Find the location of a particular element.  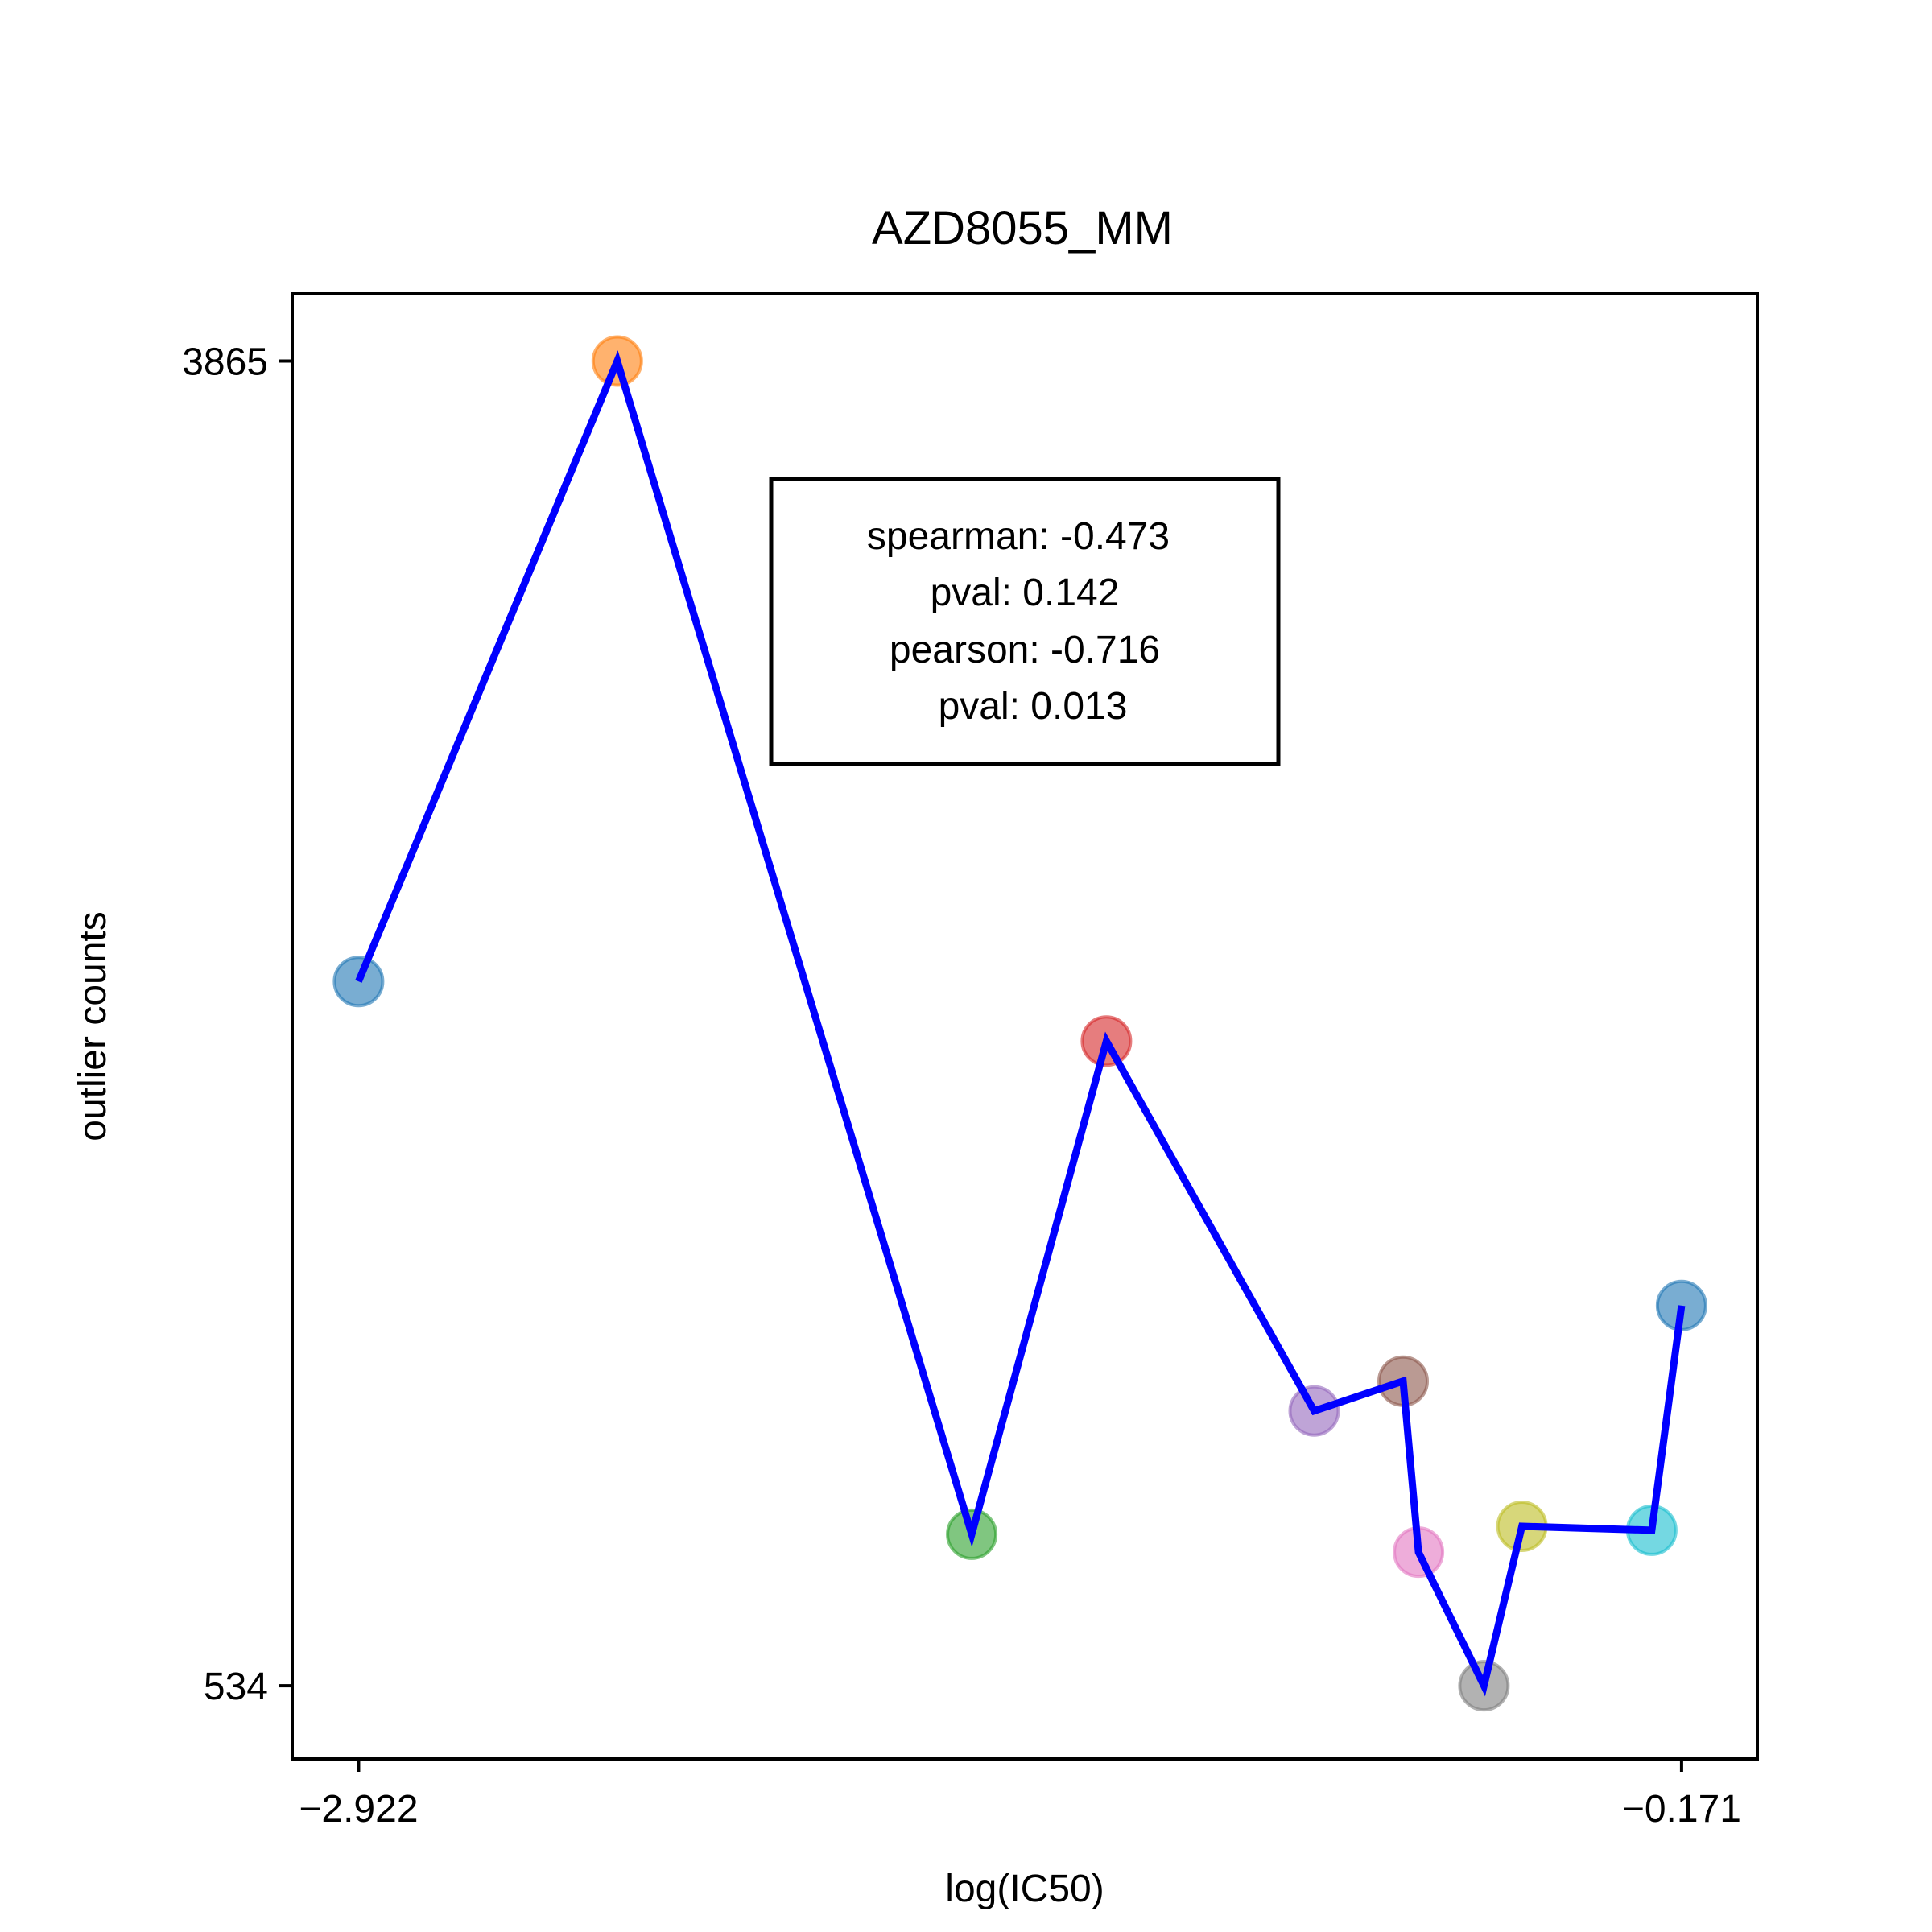

x-axis-label: log(IC50) is located at coordinates (1024, 1889).